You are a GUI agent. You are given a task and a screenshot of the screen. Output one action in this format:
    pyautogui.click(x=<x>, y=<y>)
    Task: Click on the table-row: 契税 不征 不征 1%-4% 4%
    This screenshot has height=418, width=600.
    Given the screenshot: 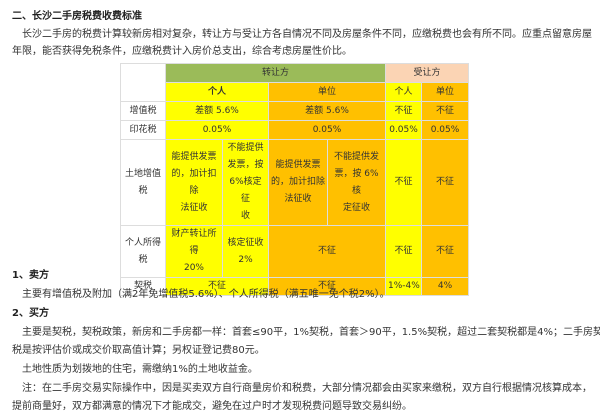 What is the action you would take?
    pyautogui.click(x=295, y=286)
    